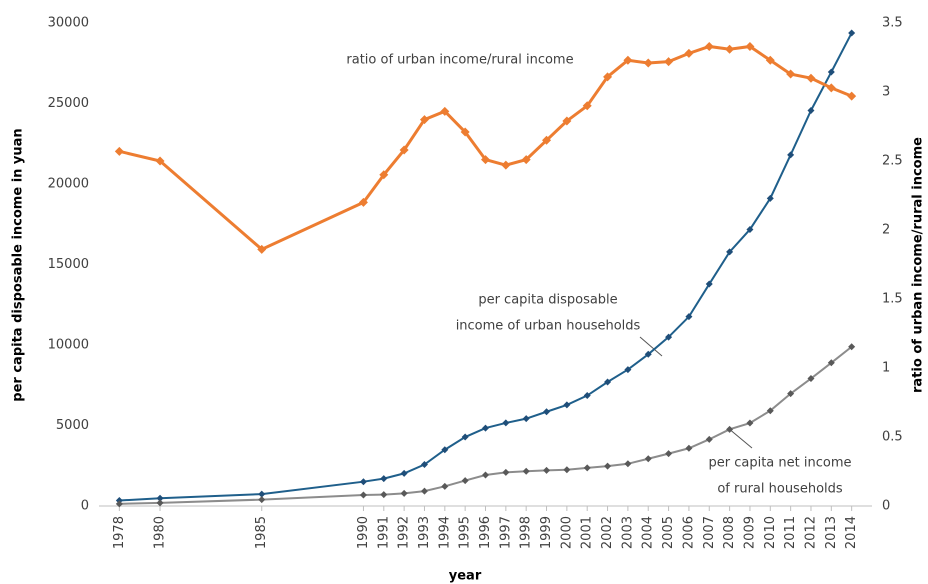 This screenshot has width=928, height=584. I want to click on x-tick-label: 2010, so click(770, 532).